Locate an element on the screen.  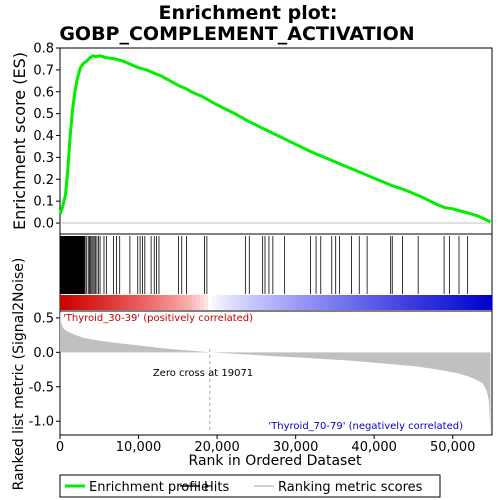
chart-title-line-2: GOBP_COMPLEMENT_ACTIVATION is located at coordinates (236, 34).